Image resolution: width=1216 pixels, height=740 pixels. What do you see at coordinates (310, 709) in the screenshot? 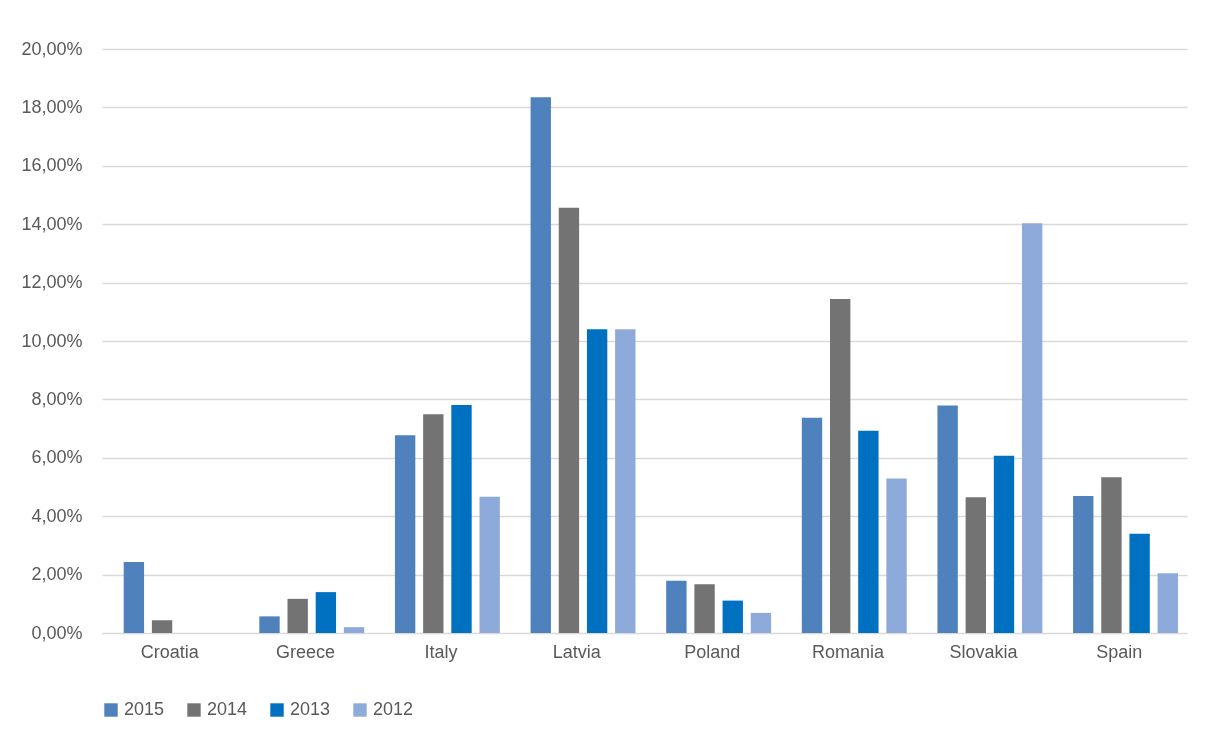
I see `legend-label: 2013` at bounding box center [310, 709].